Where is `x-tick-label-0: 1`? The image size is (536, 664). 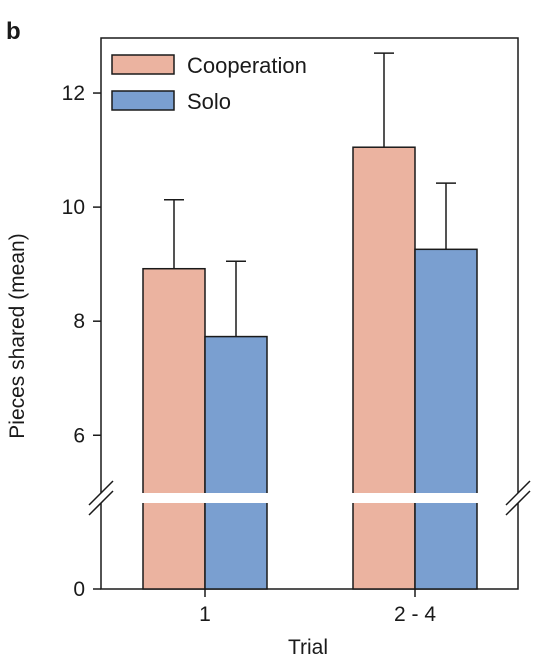
x-tick-label-0: 1 is located at coordinates (205, 614).